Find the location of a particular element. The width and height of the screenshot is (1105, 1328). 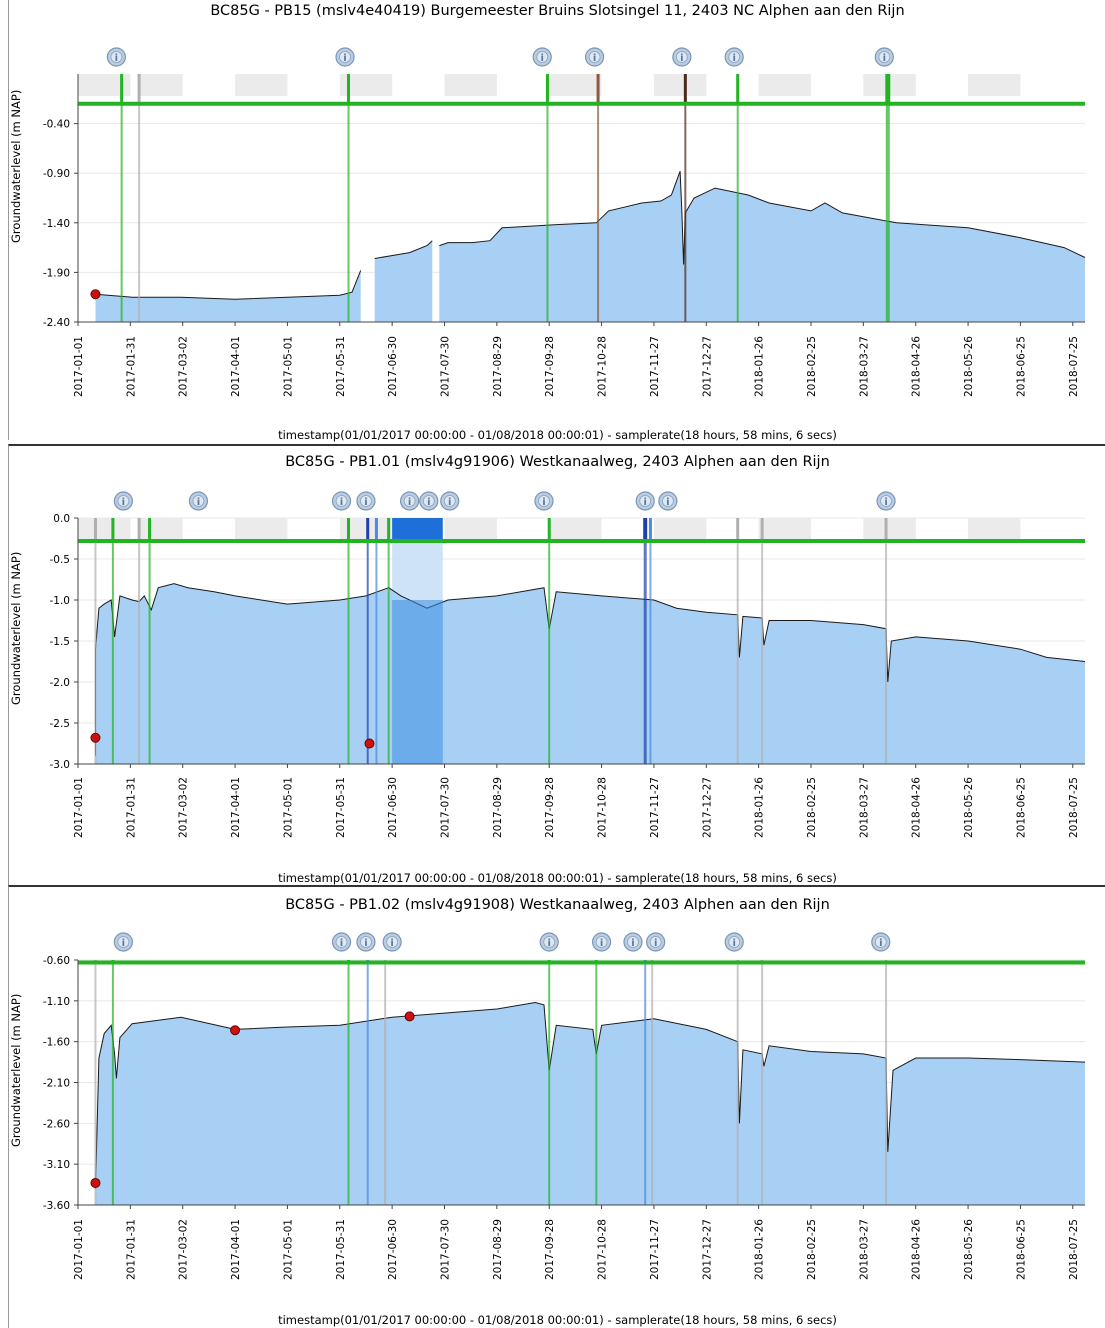

x-tick-label: 2018-05-26 is located at coordinates (969, 366).